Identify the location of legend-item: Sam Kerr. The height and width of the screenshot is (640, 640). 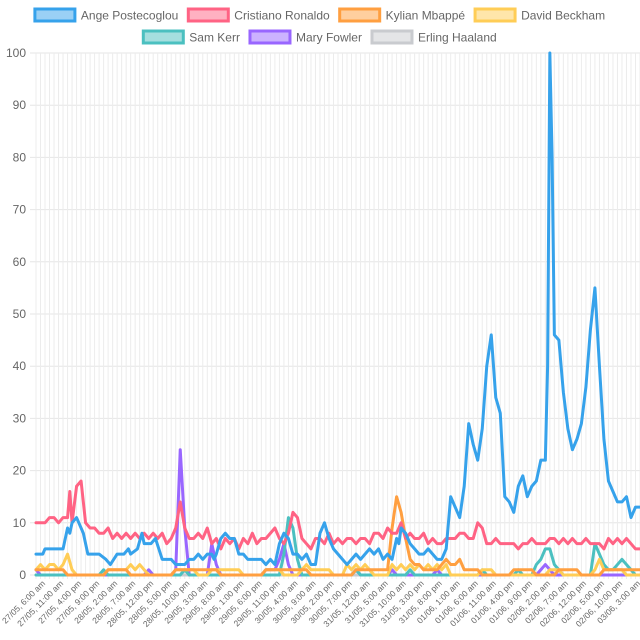
(190, 37).